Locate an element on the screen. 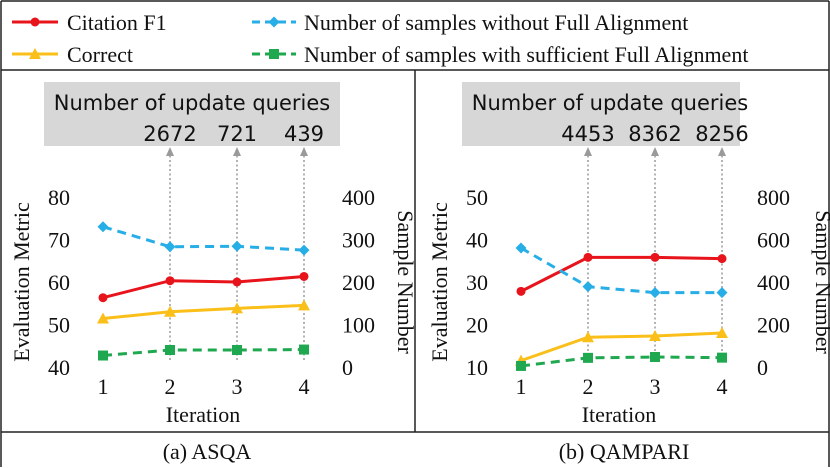 This screenshot has height=468, width=830. y-tick-label: 40 is located at coordinates (477, 240).